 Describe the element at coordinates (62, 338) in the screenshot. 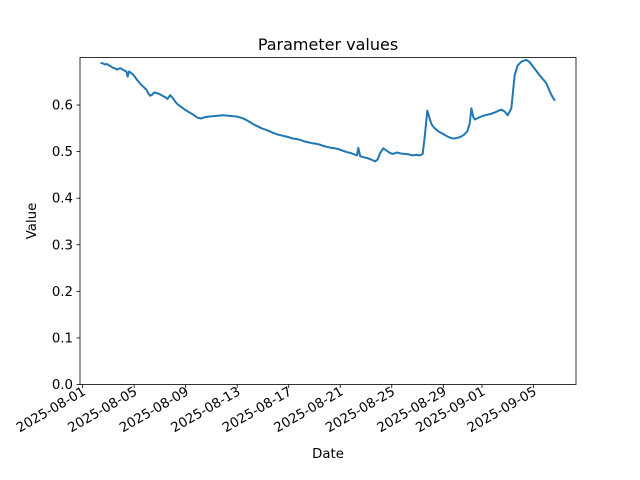

I see `y-tick-label: 0.1` at that location.